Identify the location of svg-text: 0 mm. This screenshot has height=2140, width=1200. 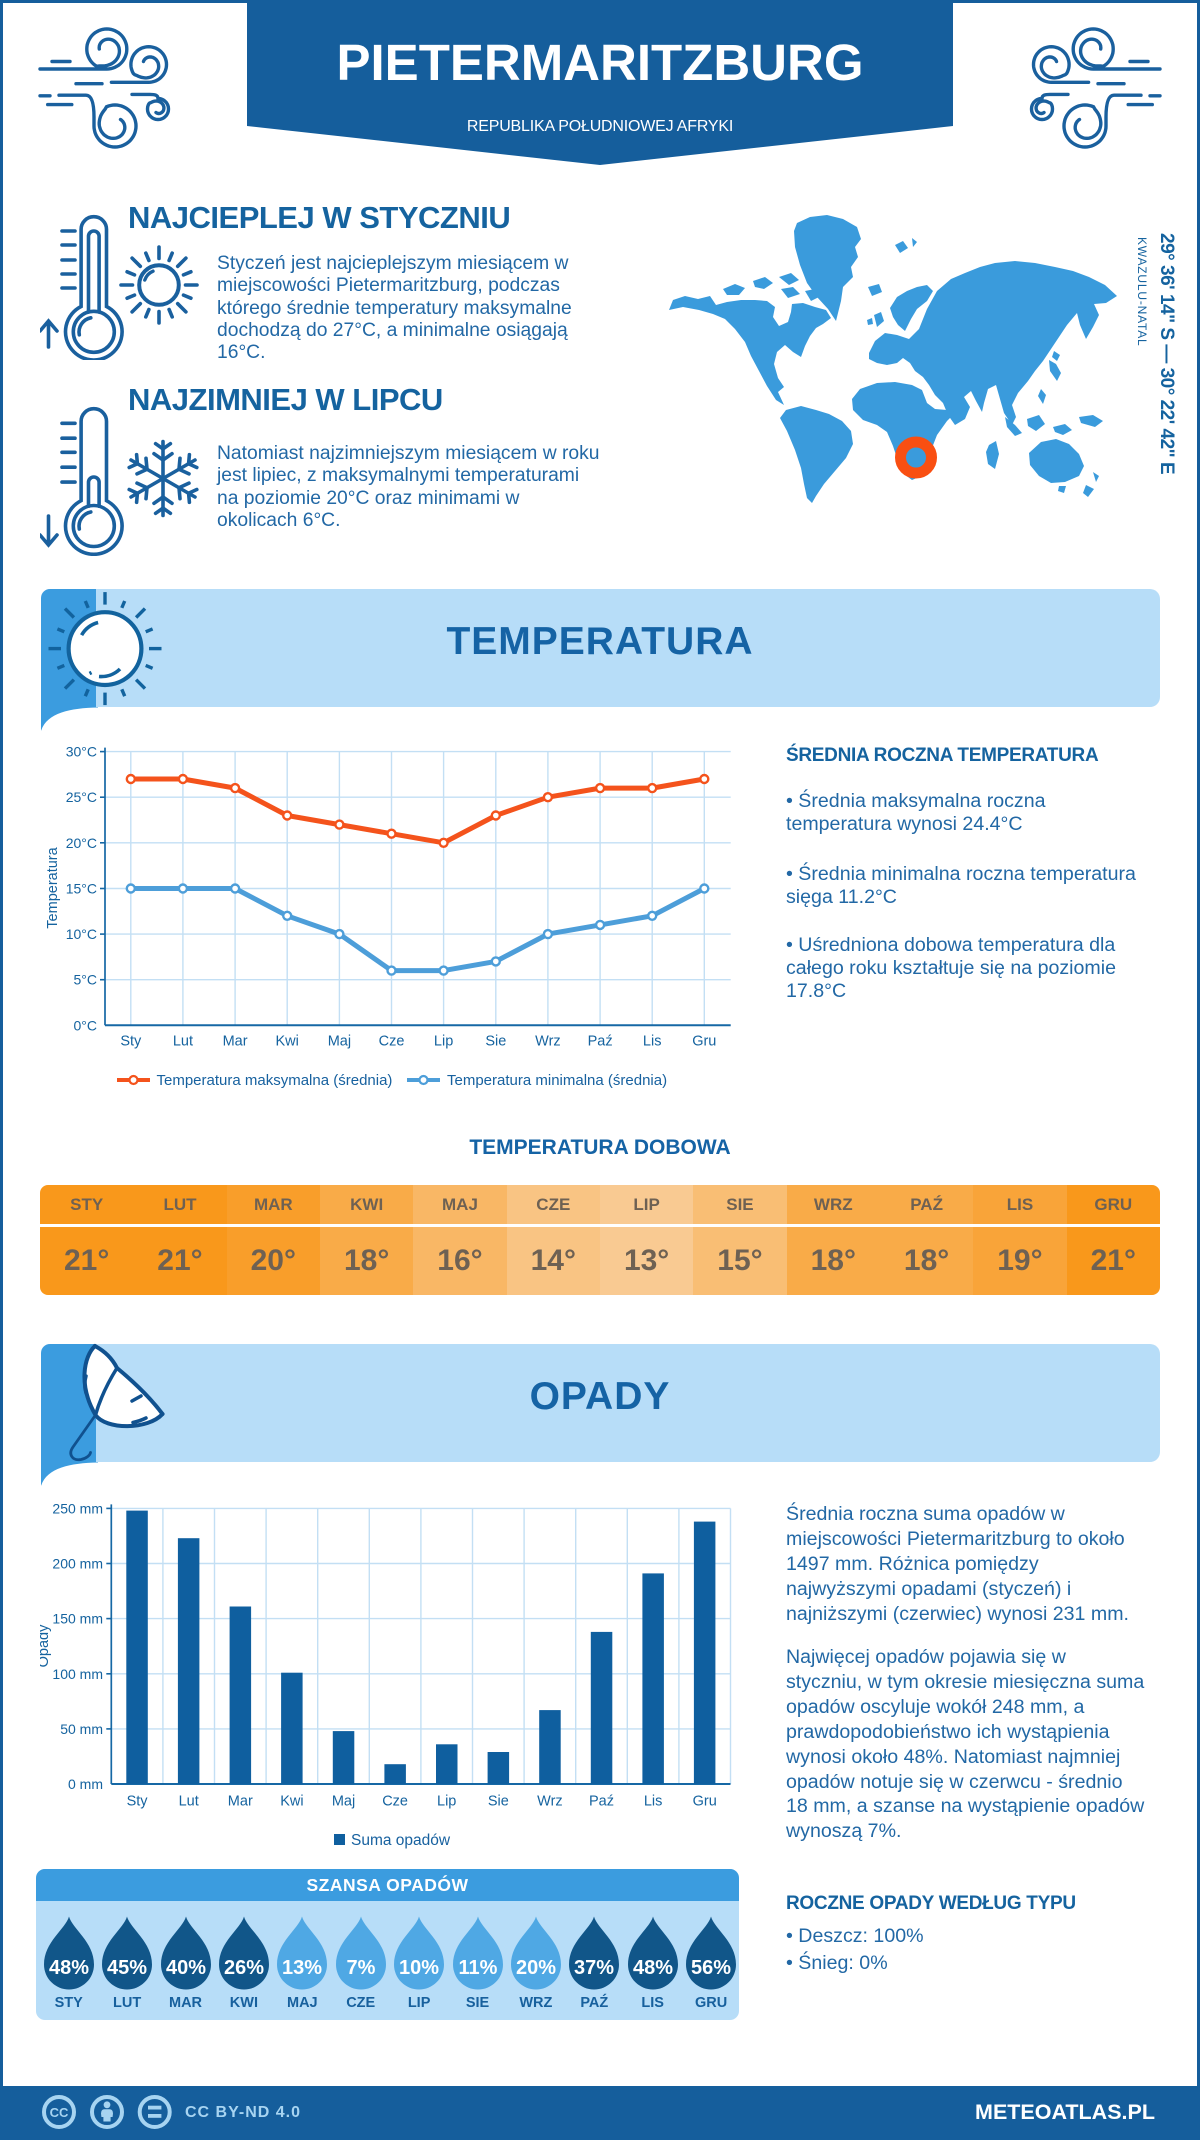
(85, 1784).